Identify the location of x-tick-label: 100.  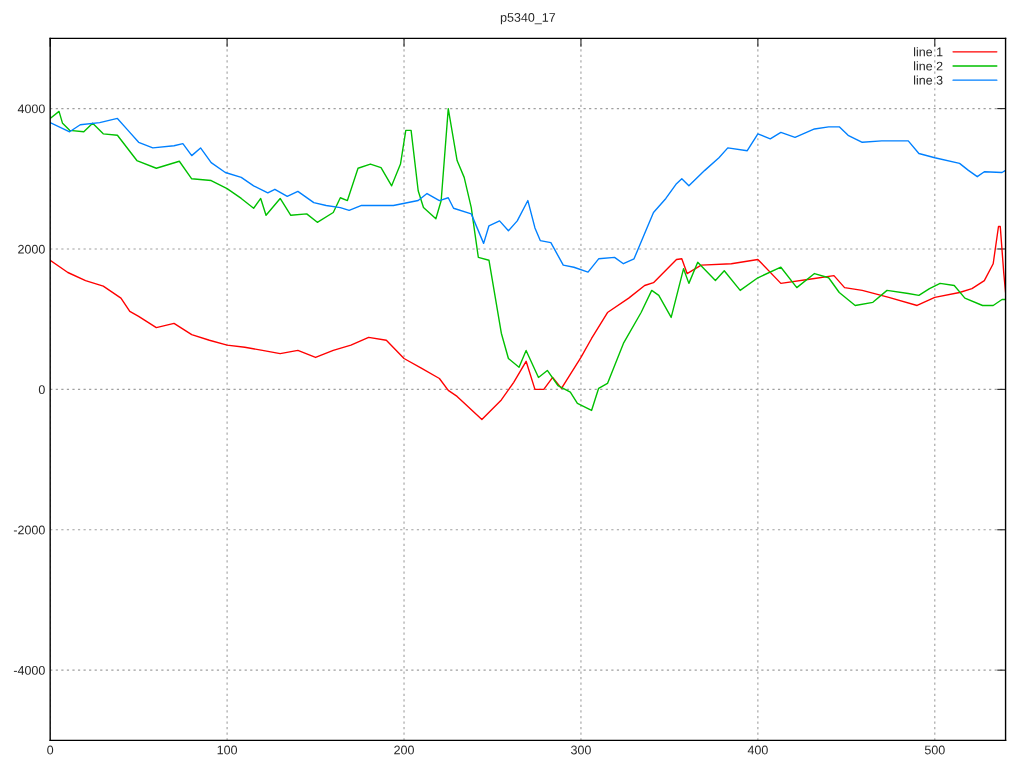
(227, 750).